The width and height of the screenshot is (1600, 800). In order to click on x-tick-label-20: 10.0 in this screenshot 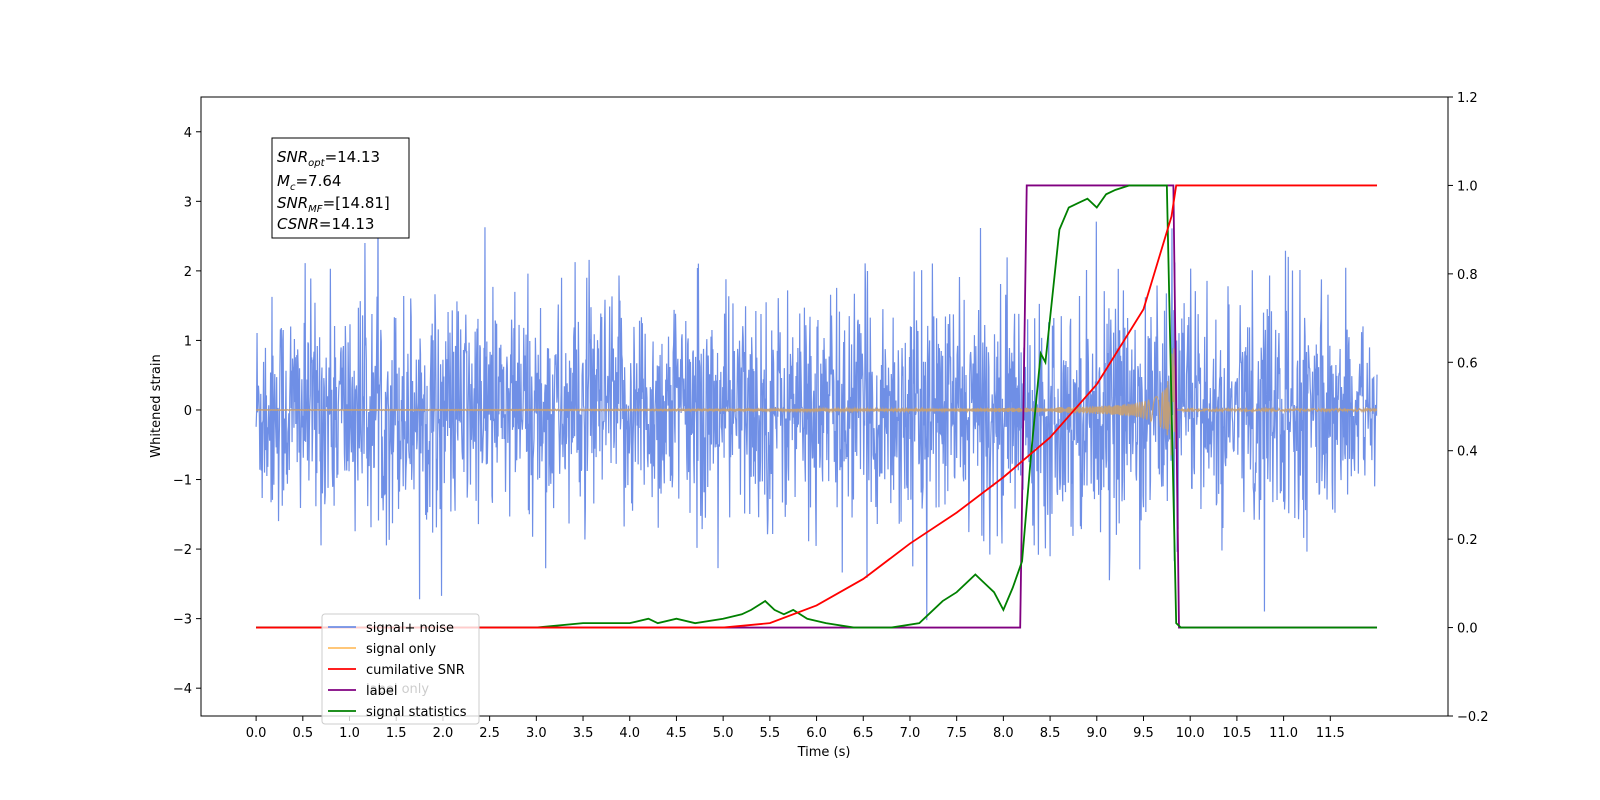, I will do `click(1190, 733)`.